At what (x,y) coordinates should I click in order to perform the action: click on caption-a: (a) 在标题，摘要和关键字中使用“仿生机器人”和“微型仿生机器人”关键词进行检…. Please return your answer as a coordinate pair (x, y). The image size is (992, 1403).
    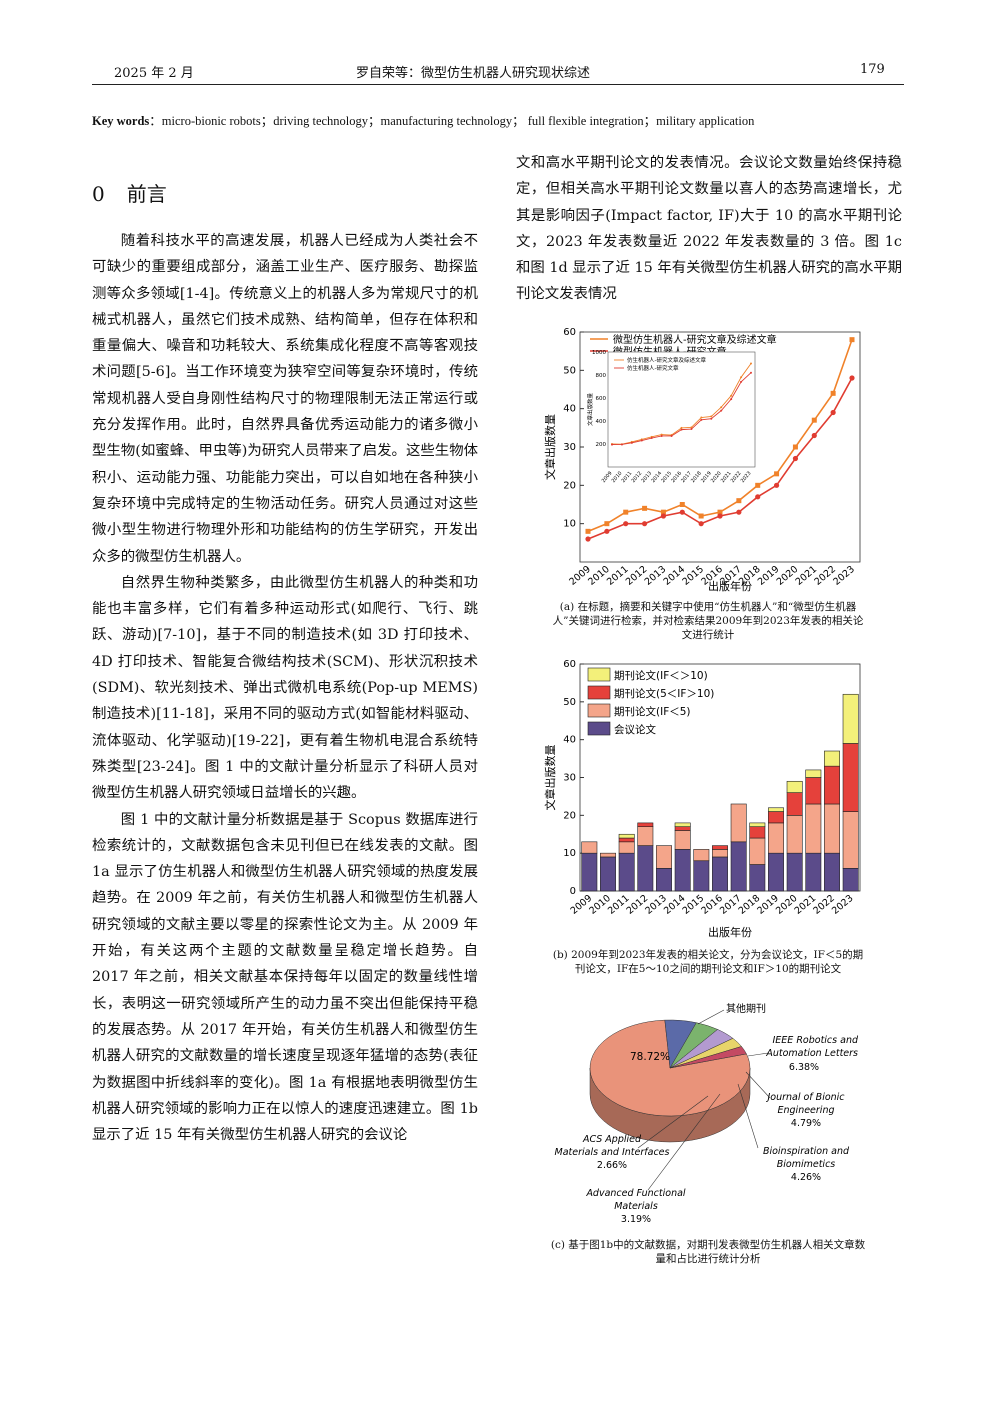
    Looking at the image, I should click on (708, 621).